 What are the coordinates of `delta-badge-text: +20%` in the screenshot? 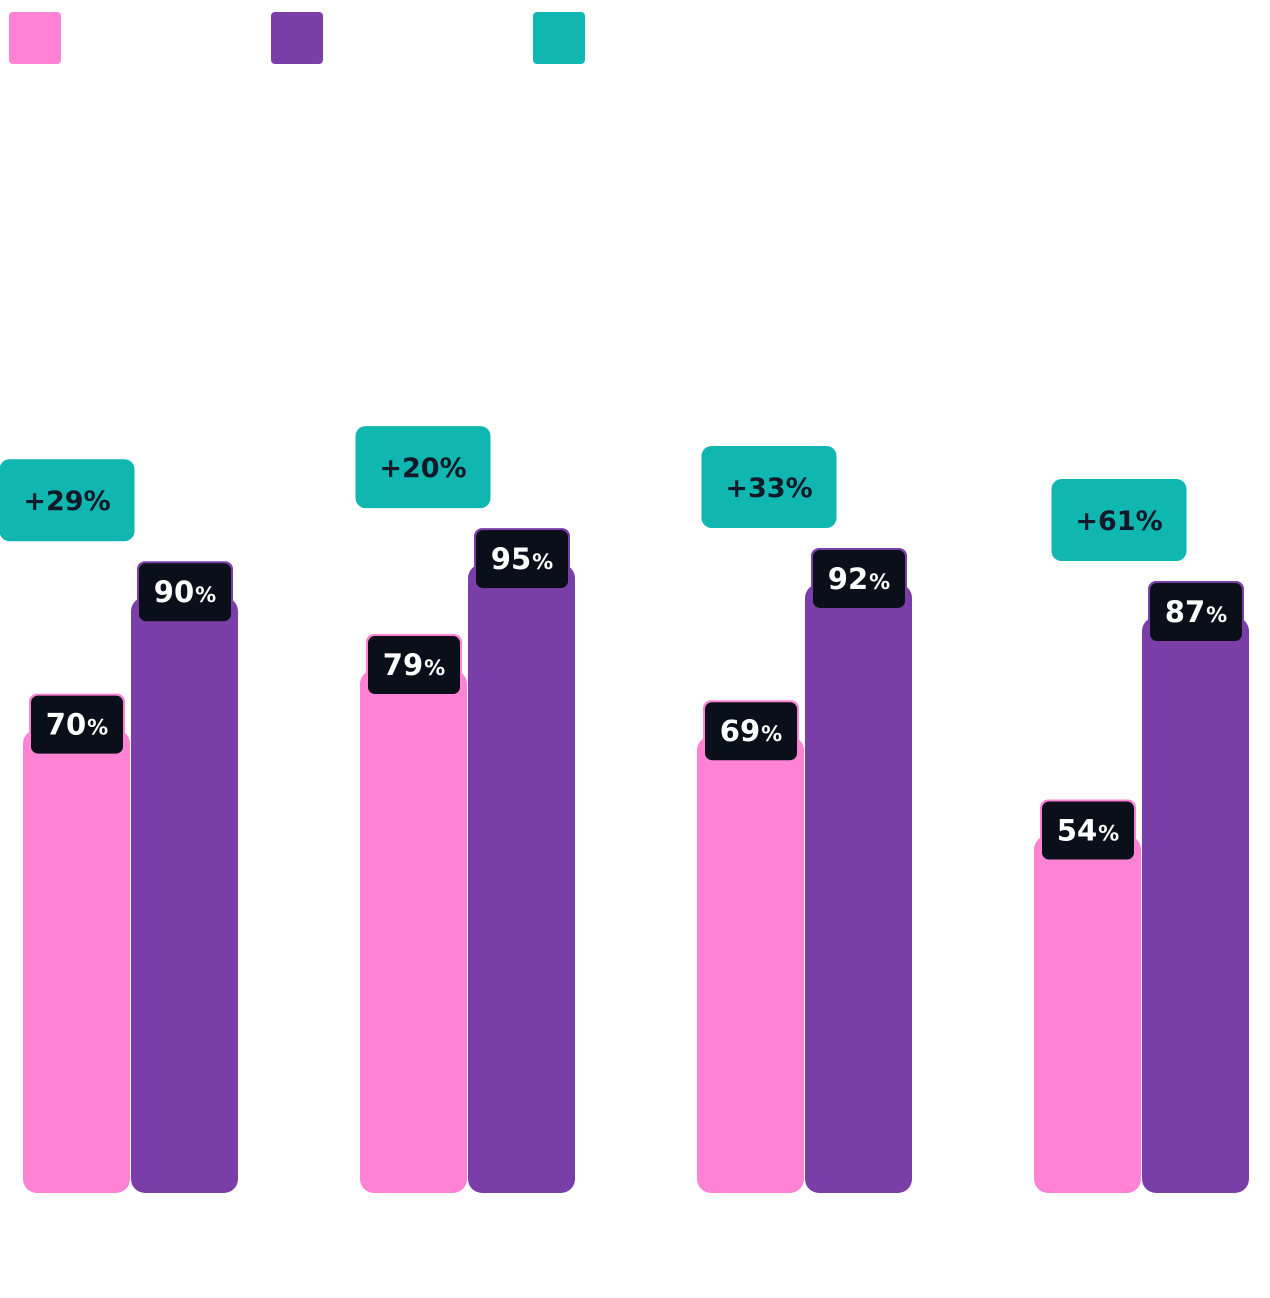 It's located at (422, 468).